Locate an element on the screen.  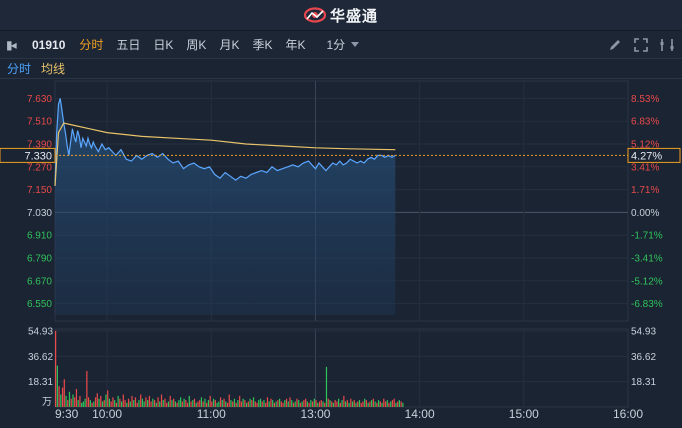
x-tick-label: 14:00 is located at coordinates (420, 414).